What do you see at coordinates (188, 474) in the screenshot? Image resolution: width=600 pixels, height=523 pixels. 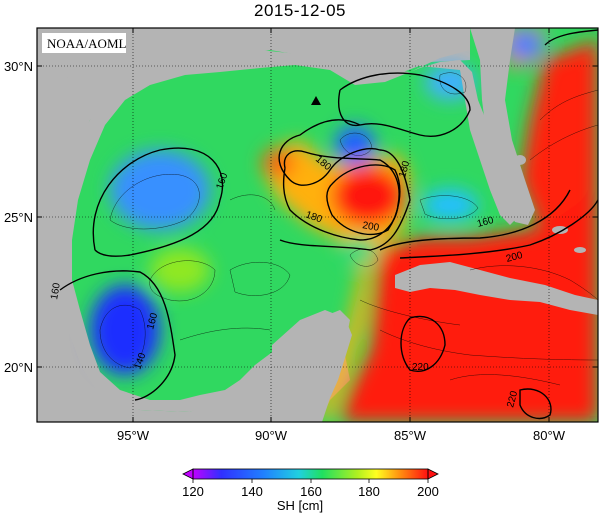 I see `colorbar-min-arrow-icon` at bounding box center [188, 474].